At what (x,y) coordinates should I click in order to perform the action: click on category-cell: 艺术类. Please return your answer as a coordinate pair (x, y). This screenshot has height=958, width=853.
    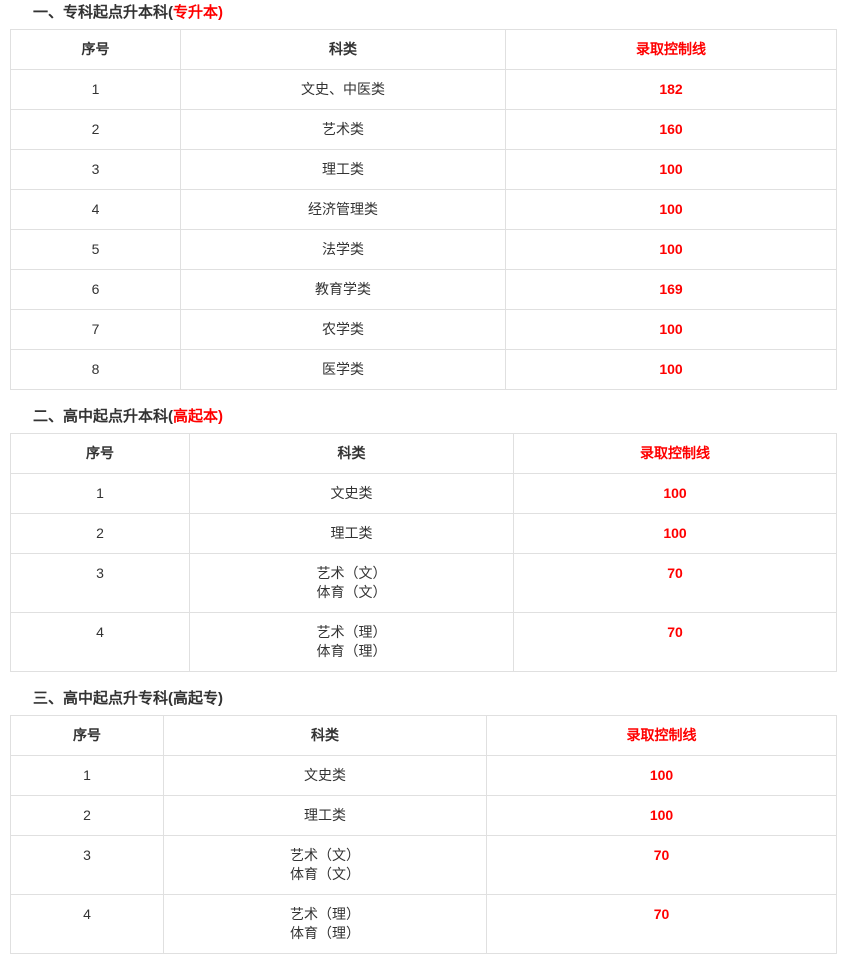
    Looking at the image, I should click on (343, 129).